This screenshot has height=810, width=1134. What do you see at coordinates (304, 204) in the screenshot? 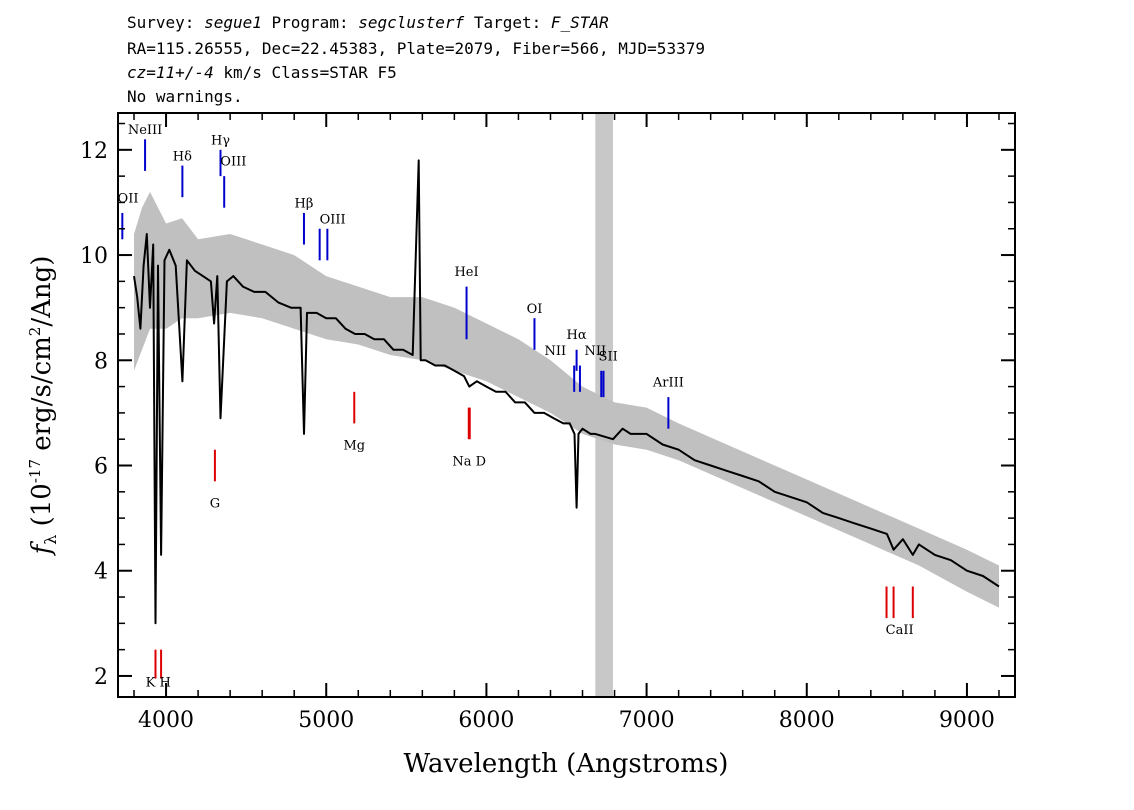
I see `emission-line-label: Hβ` at bounding box center [304, 204].